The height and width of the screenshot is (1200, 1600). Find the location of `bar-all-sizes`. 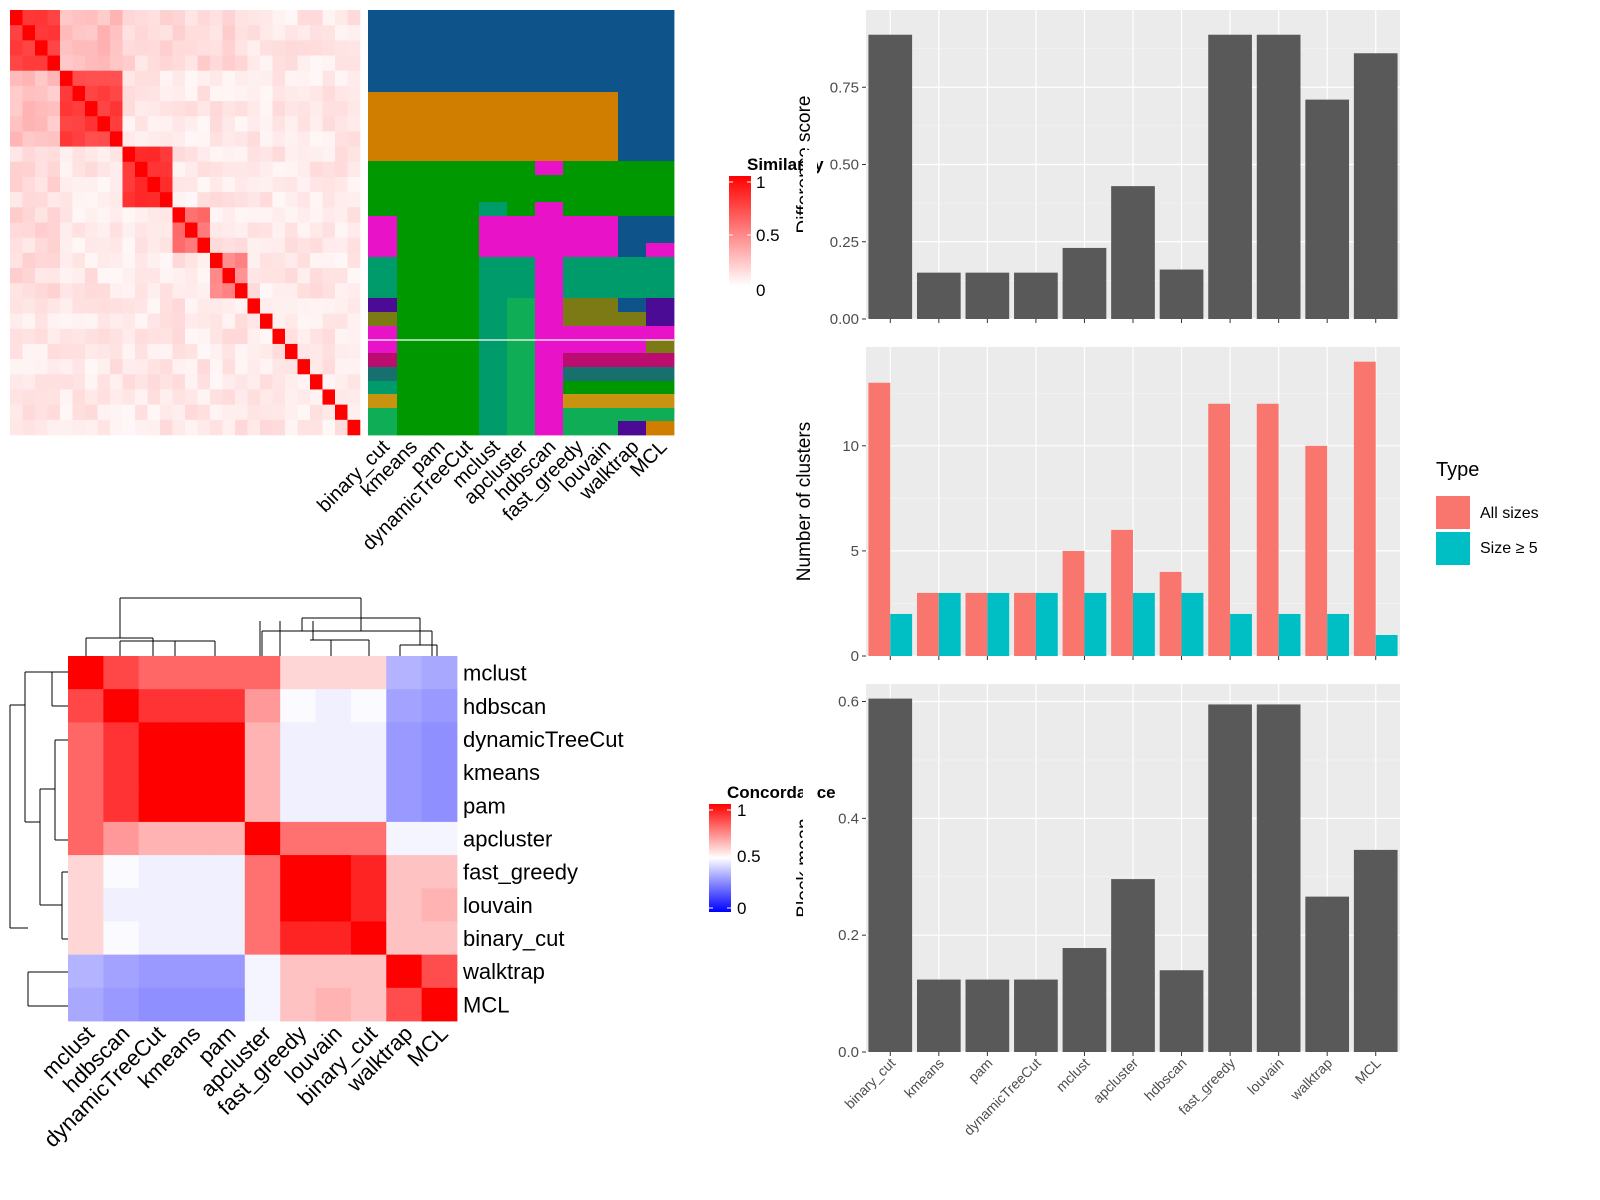

bar-all-sizes is located at coordinates (1219, 529).